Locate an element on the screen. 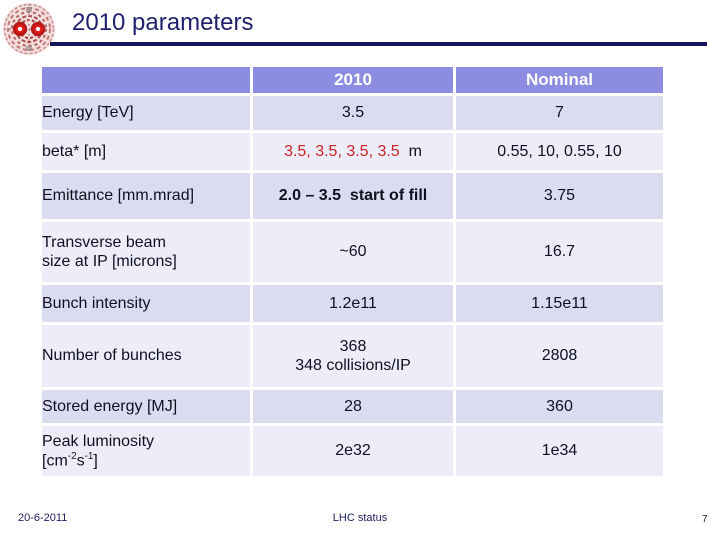  cell-2010: 28 is located at coordinates (353, 406).